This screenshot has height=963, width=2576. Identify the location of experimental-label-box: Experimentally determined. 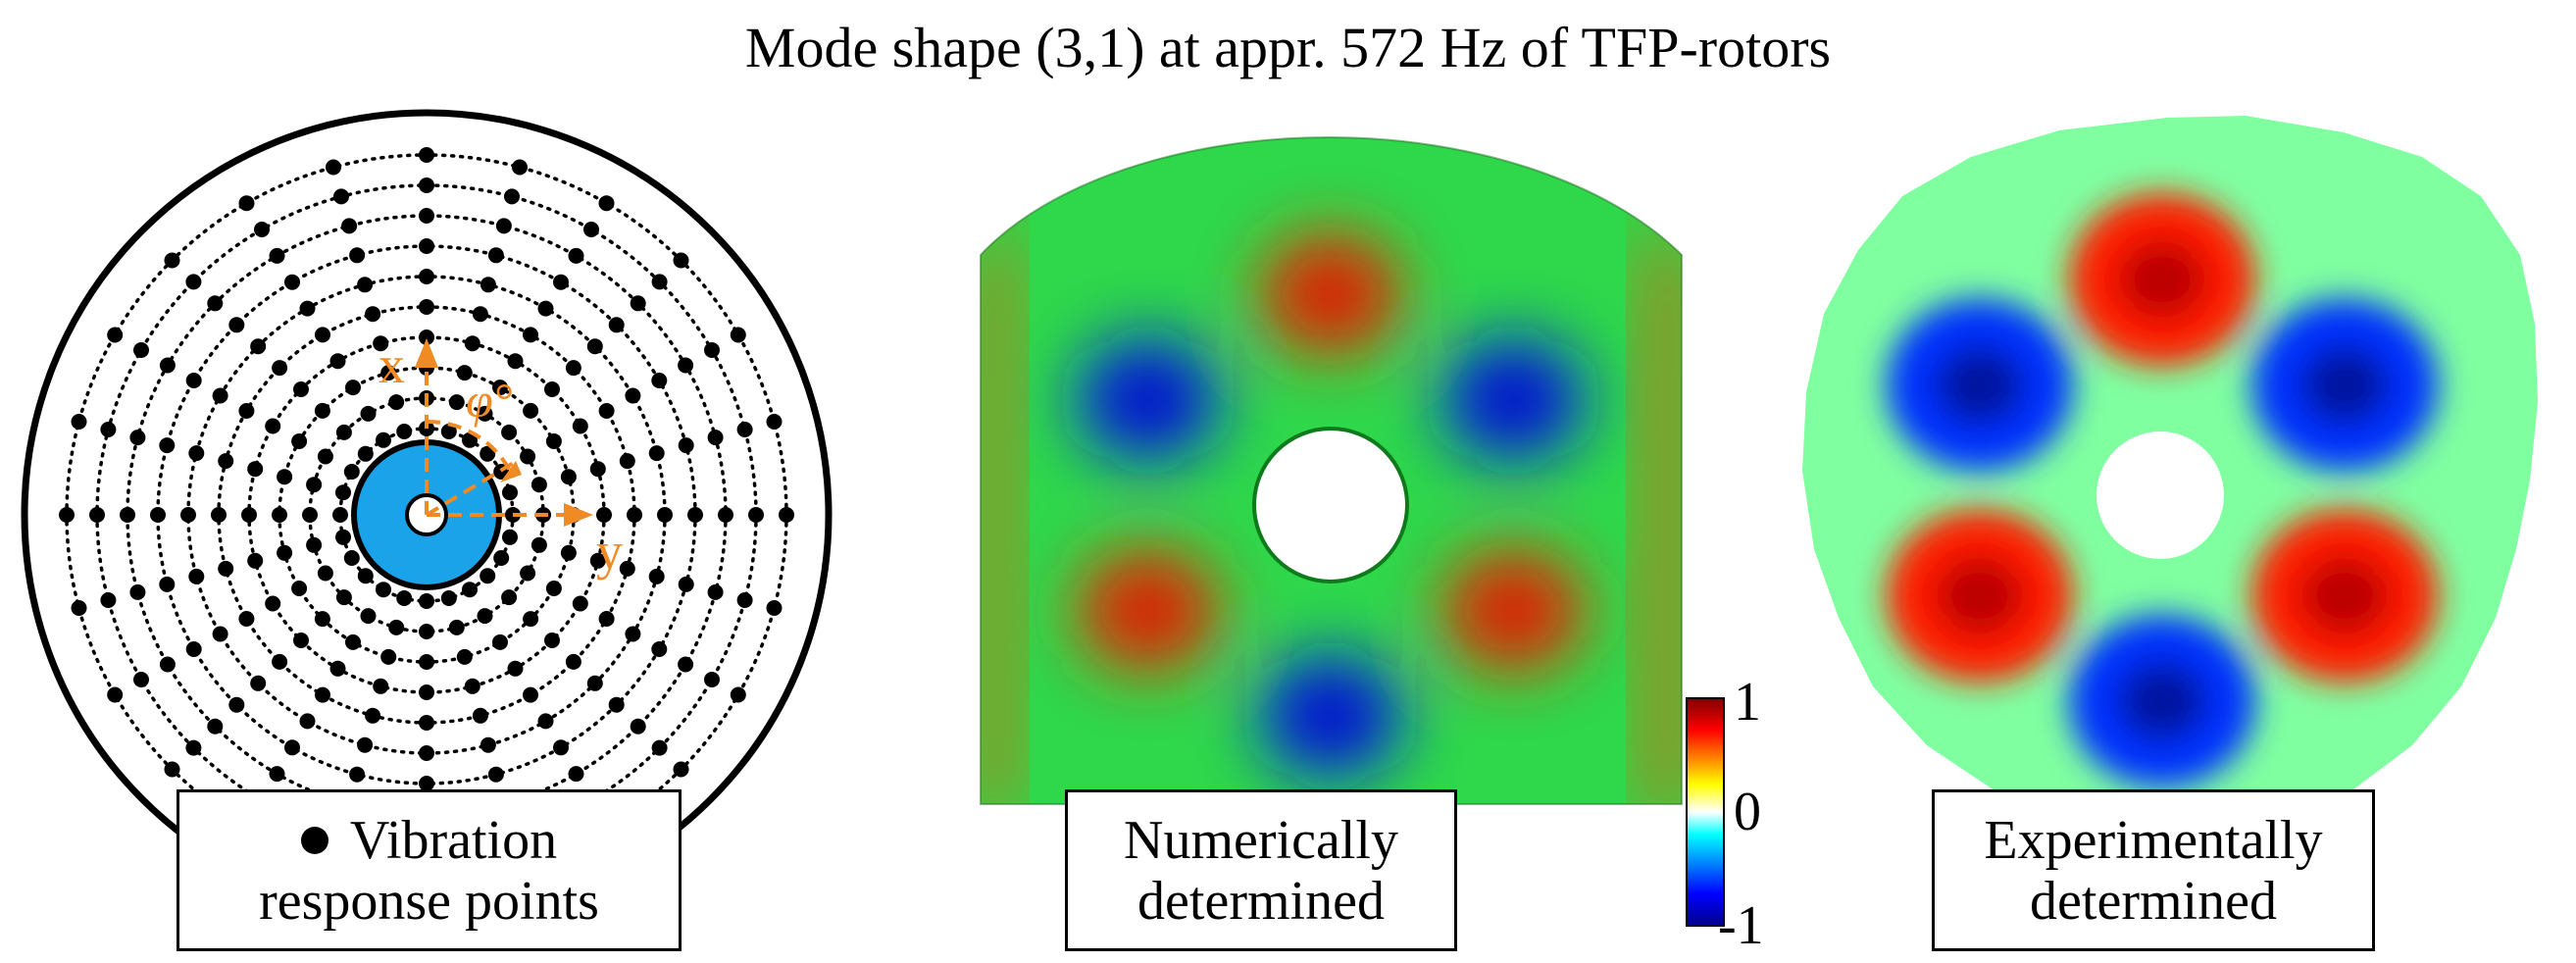
(2154, 870).